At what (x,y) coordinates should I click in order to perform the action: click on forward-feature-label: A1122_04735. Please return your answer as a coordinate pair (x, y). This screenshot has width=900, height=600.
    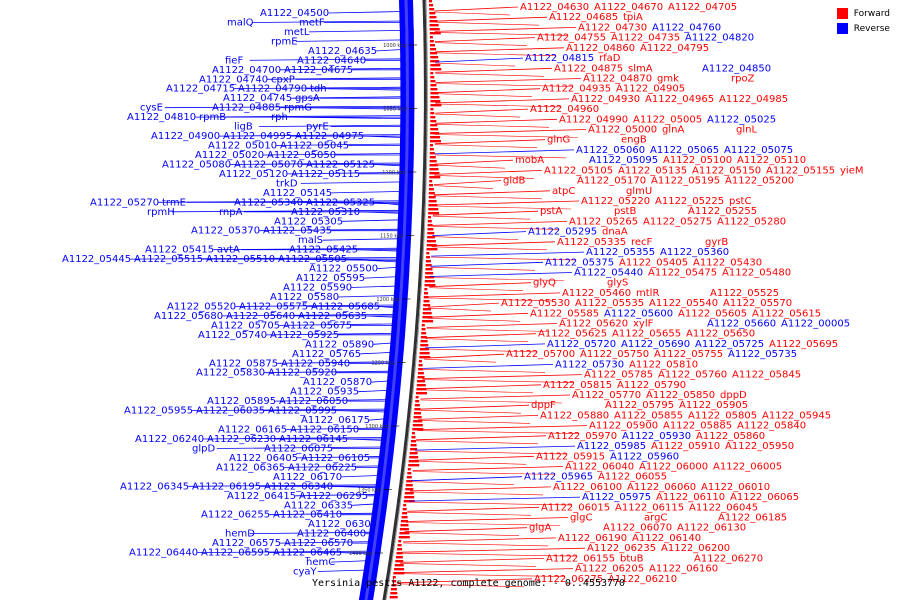
    Looking at the image, I should click on (645, 38).